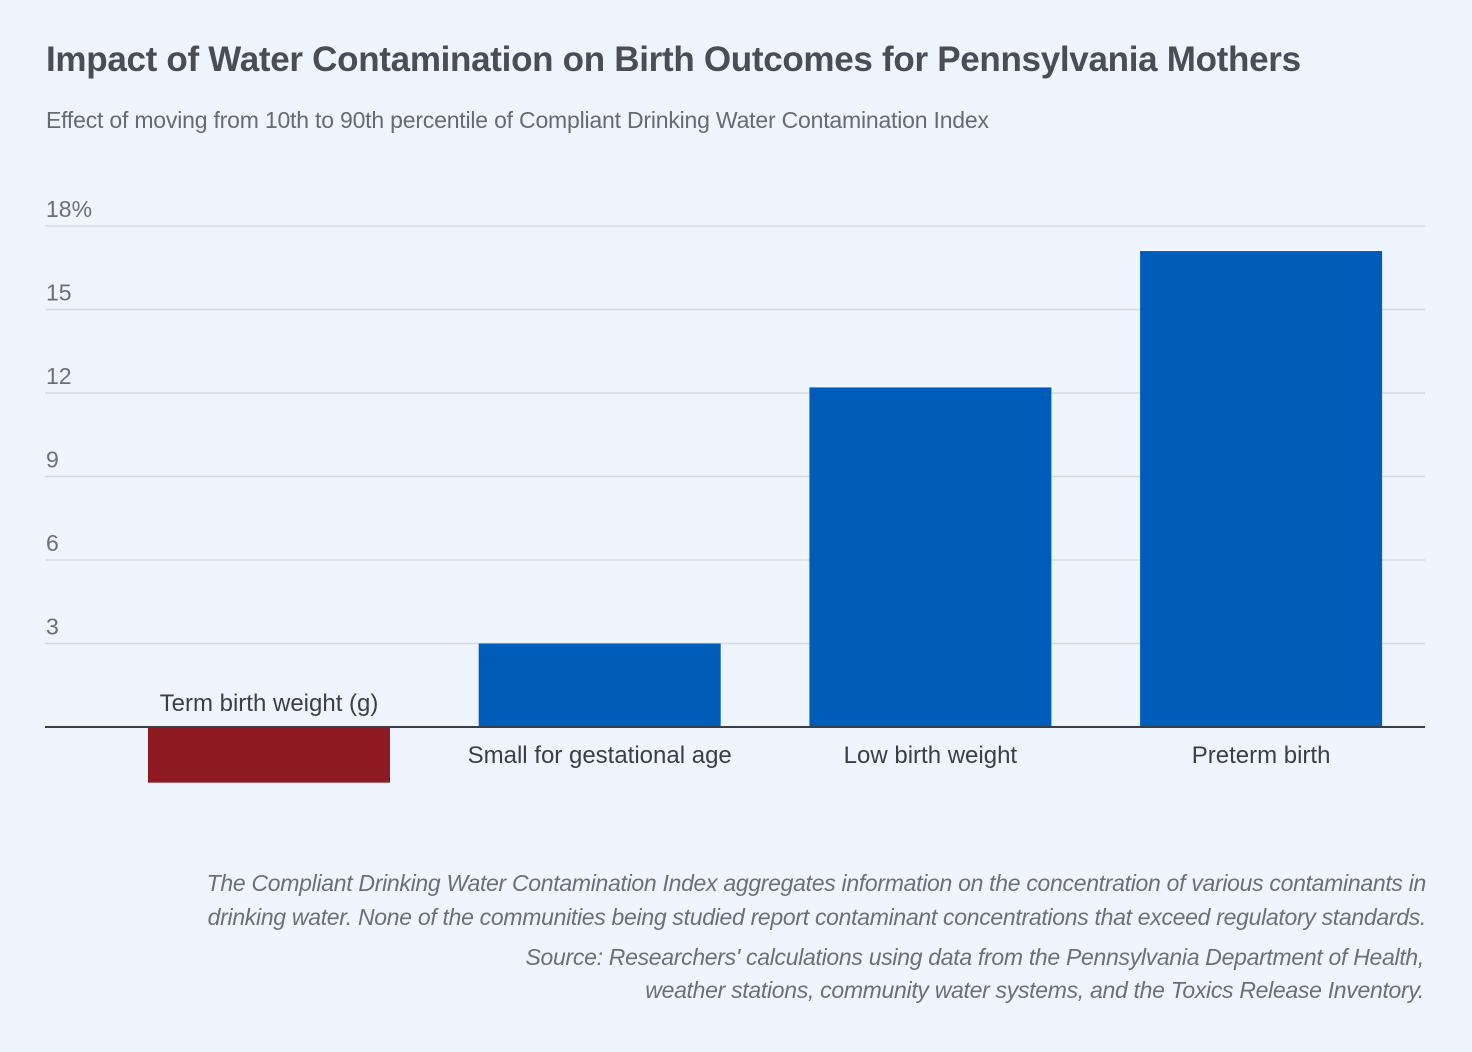  Describe the element at coordinates (600, 755) in the screenshot. I see `x-category-label: Small for gestational age` at that location.